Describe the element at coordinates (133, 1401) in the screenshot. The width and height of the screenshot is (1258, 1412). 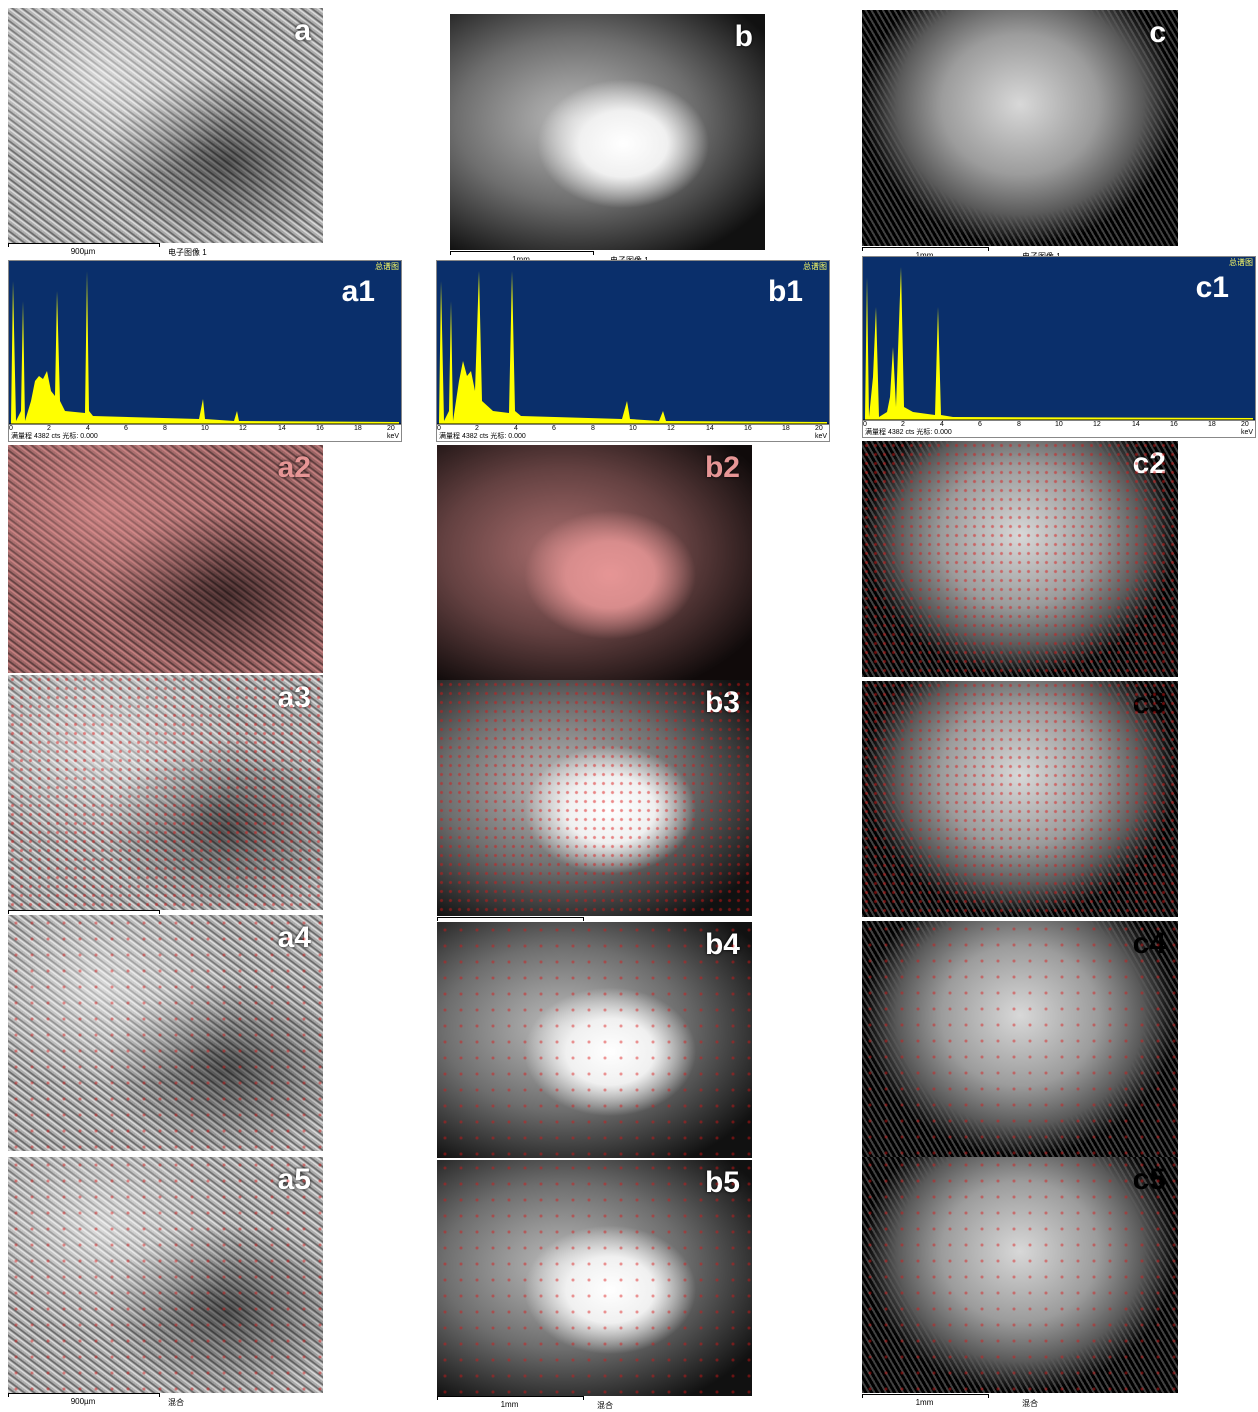
I see `scalebar-a5: 900µm 混合` at that location.